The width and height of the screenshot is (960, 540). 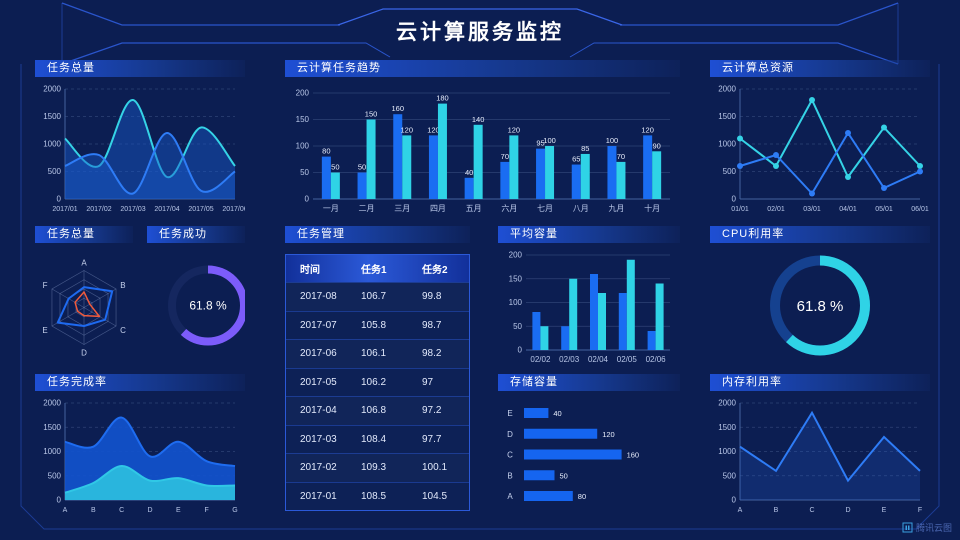 I want to click on task-success-gauge: 61.8 %, so click(x=196, y=305).